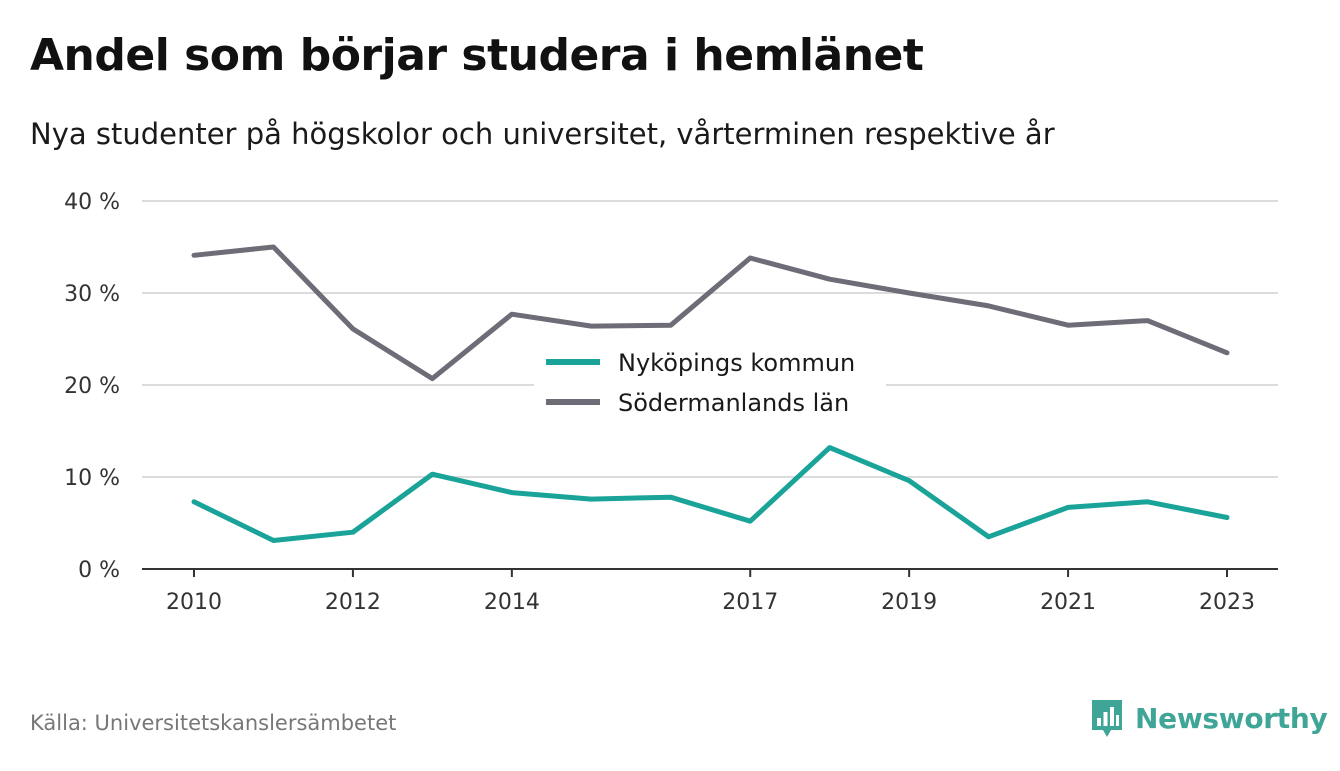 Image resolution: width=1340 pixels, height=771 pixels. What do you see at coordinates (736, 363) in the screenshot?
I see `legend-label: Nyköpings kommun` at bounding box center [736, 363].